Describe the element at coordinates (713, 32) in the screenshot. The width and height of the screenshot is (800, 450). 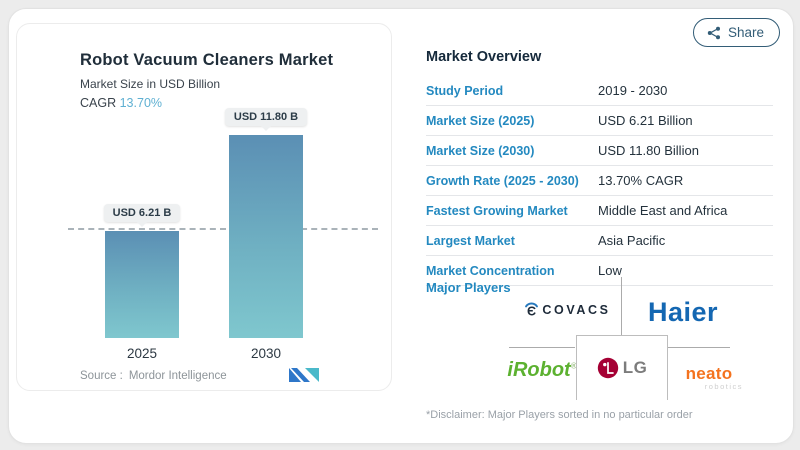
I see `share-nodes-icon` at that location.